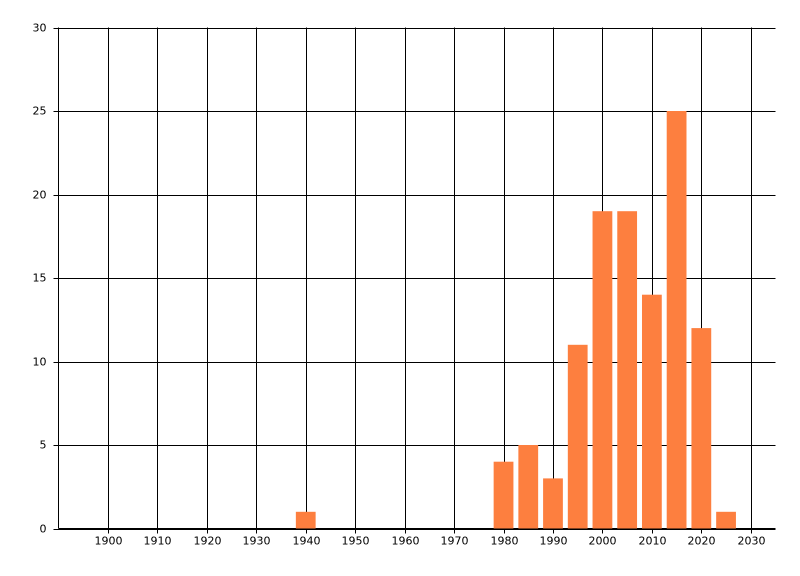 This screenshot has width=800, height=576. Describe the element at coordinates (40, 111) in the screenshot. I see `y-tick-label: 25` at that location.